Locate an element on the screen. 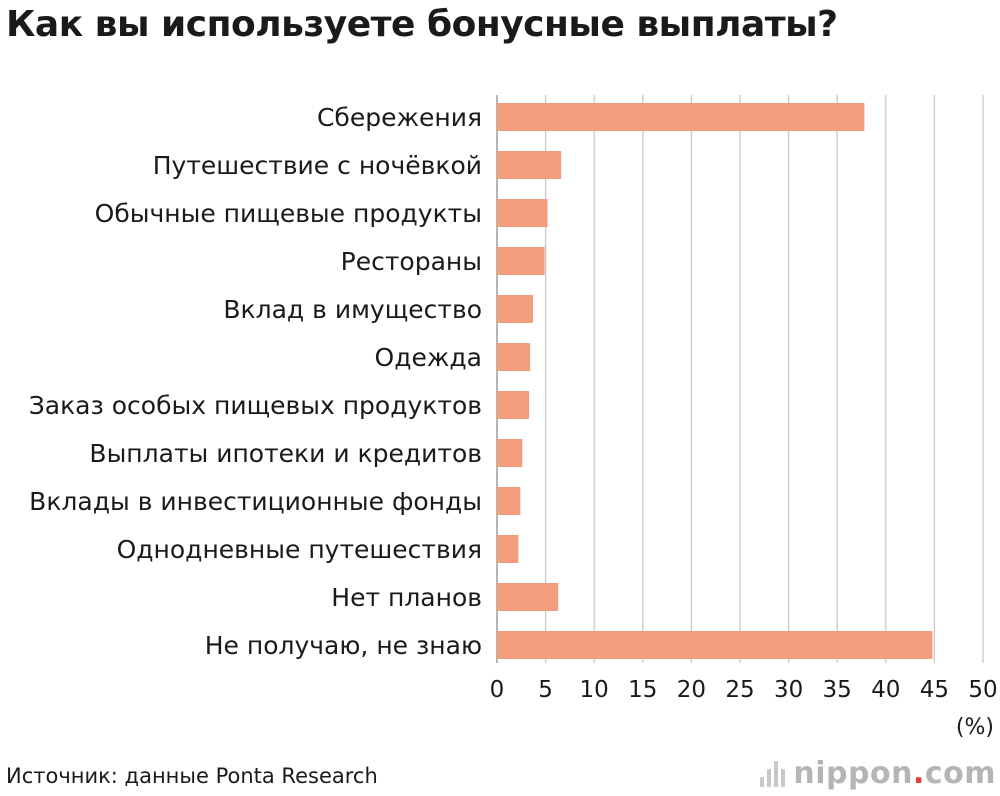  nippon-wave-icon is located at coordinates (773, 773).